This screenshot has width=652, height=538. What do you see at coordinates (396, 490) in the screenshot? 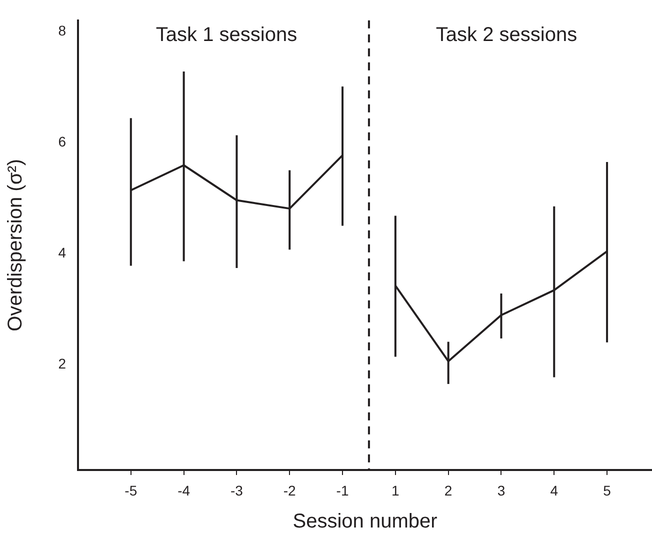
I see `x-tick-label: 1` at bounding box center [396, 490].